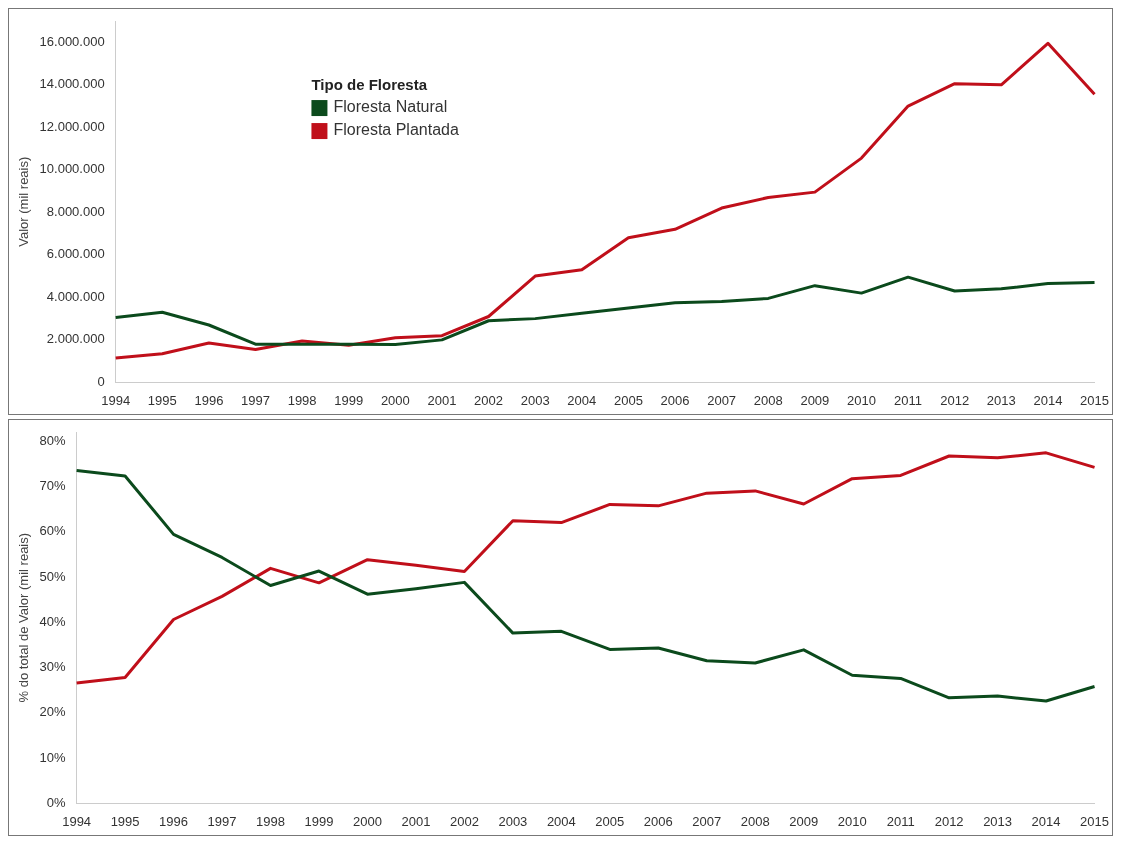 The image size is (1121, 844). I want to click on y-axis-title: % do total de Valor (mil reais), so click(24, 617).